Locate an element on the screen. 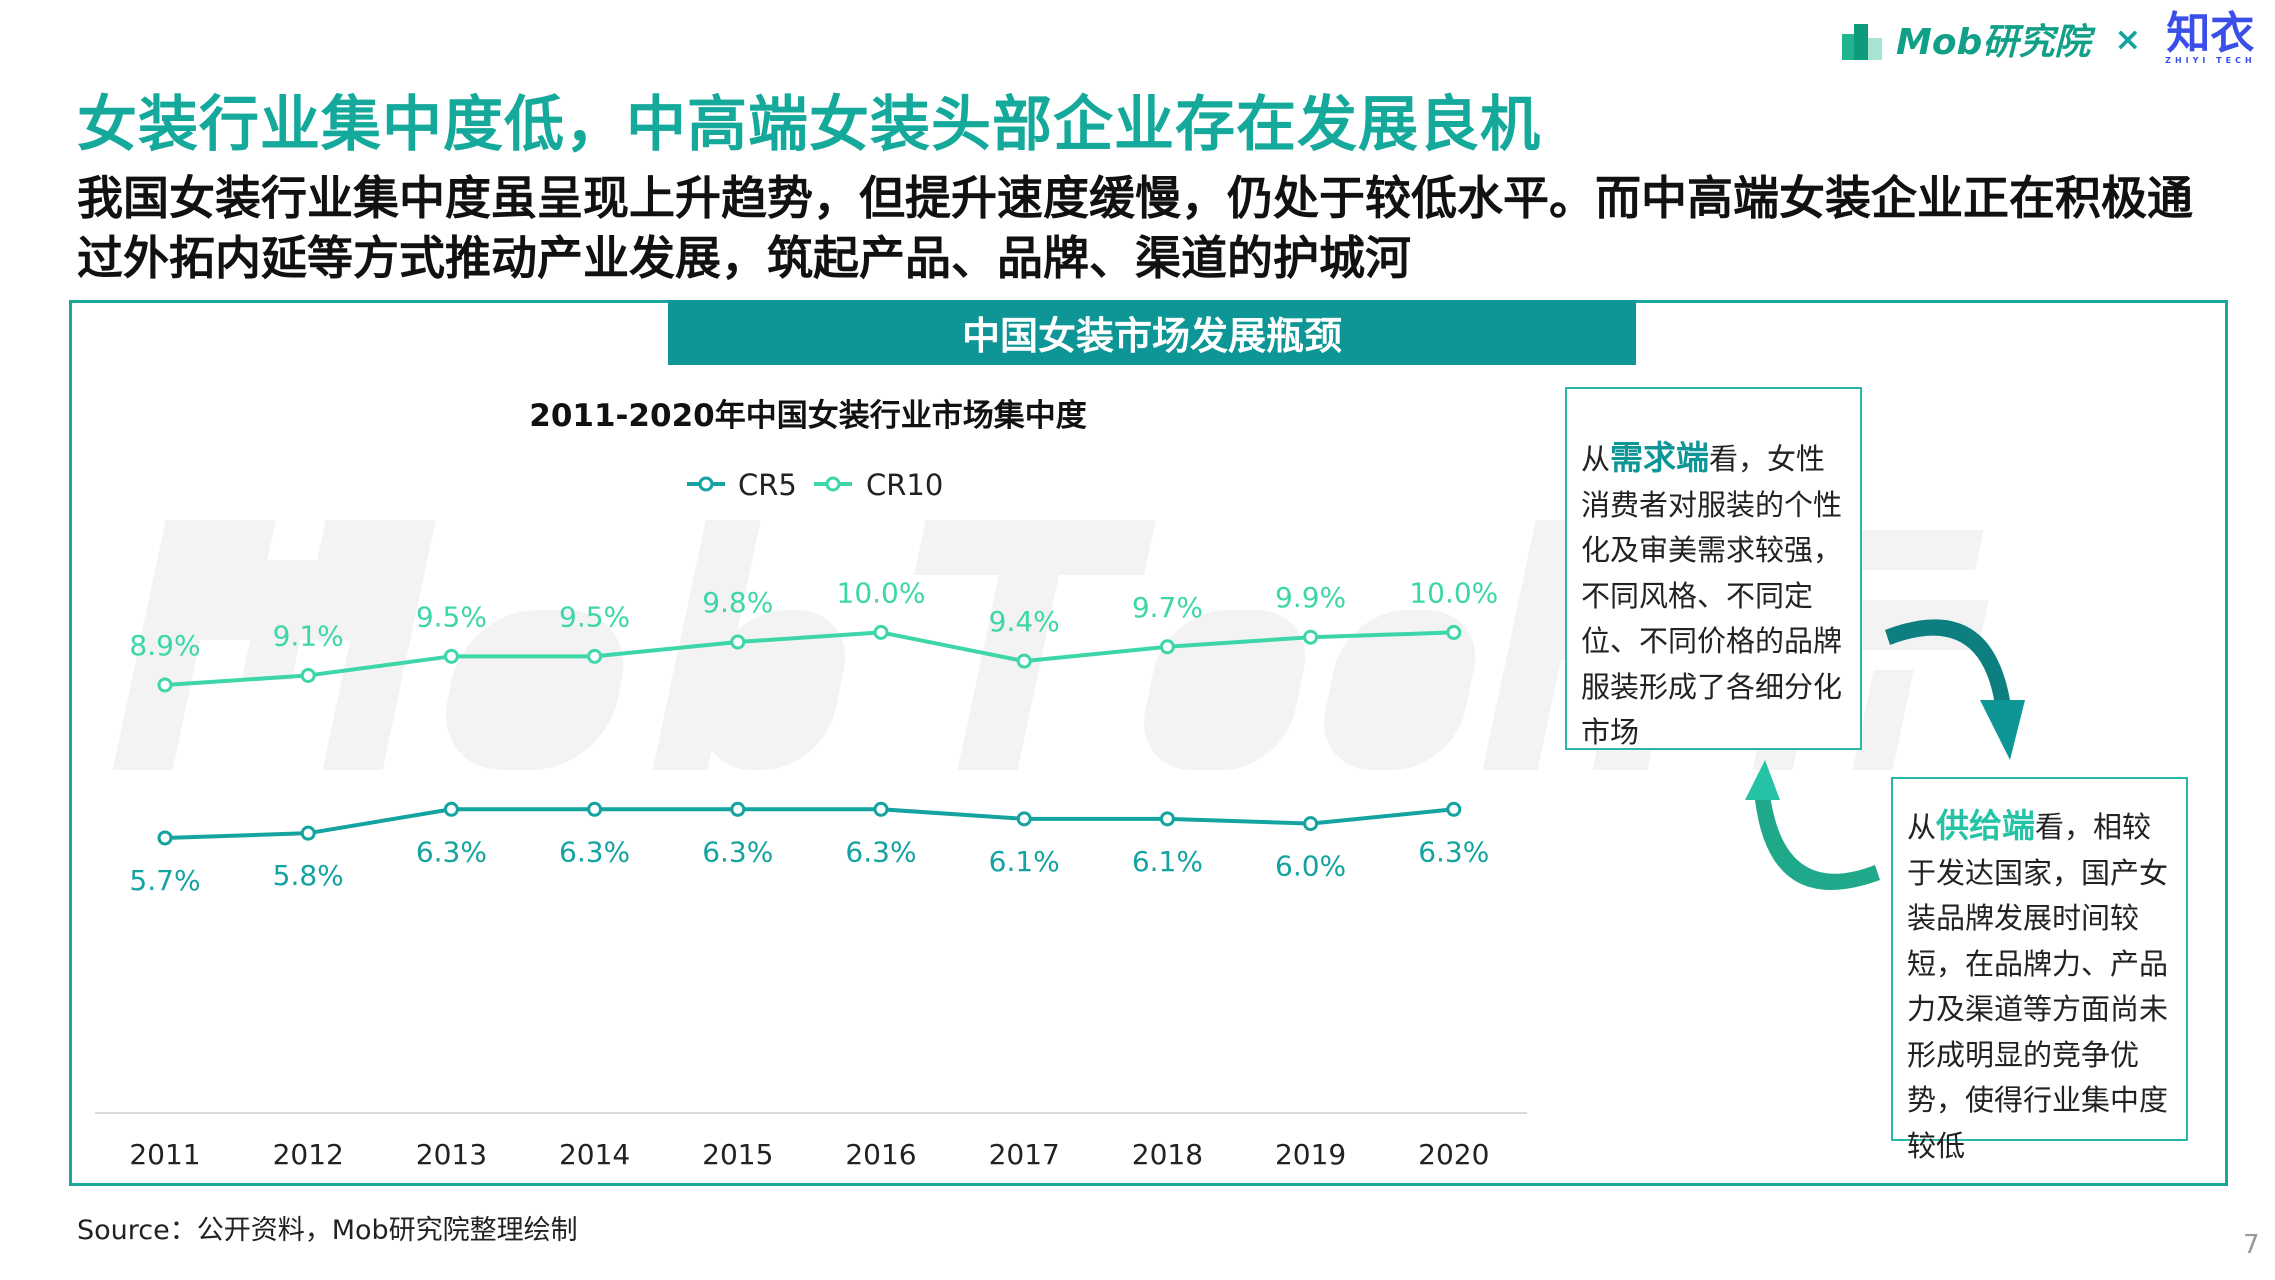 The image size is (2275, 1280). legend: CR5 CR10 is located at coordinates (815, 485).